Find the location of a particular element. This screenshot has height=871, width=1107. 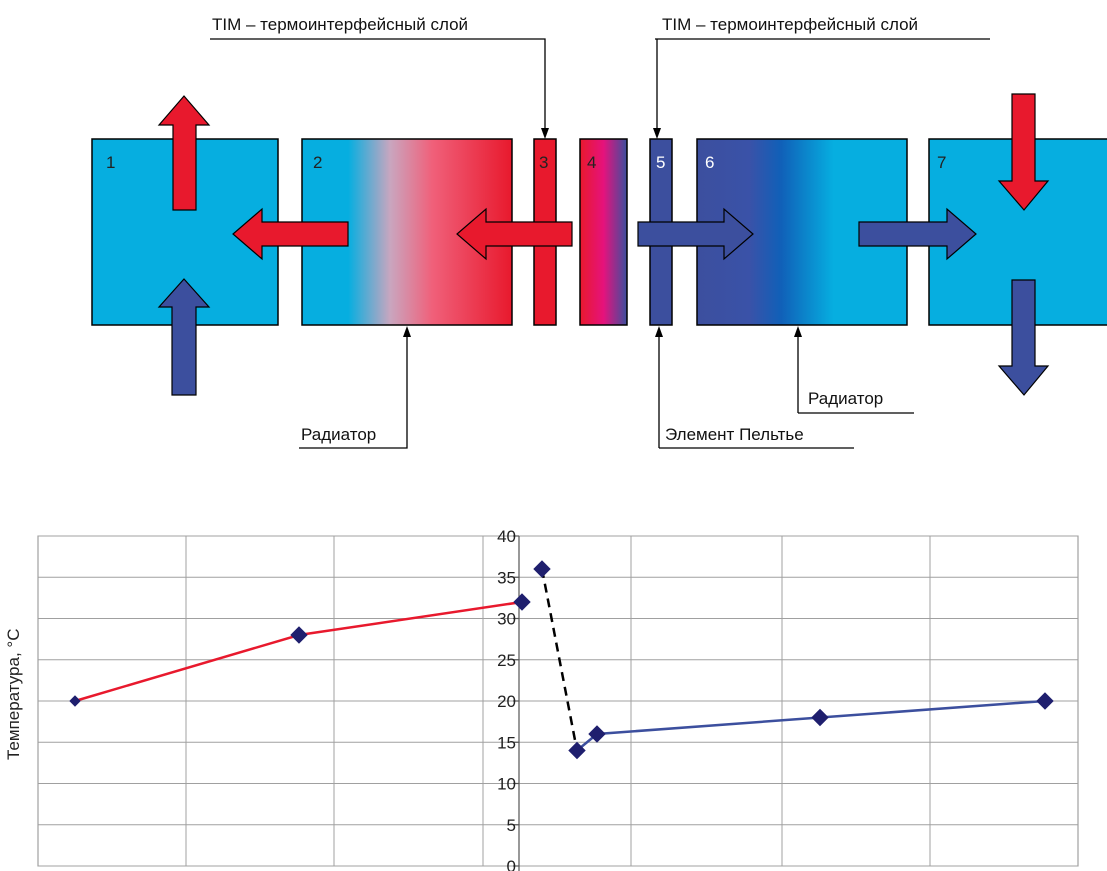

block-4-peltier is located at coordinates (603, 232).